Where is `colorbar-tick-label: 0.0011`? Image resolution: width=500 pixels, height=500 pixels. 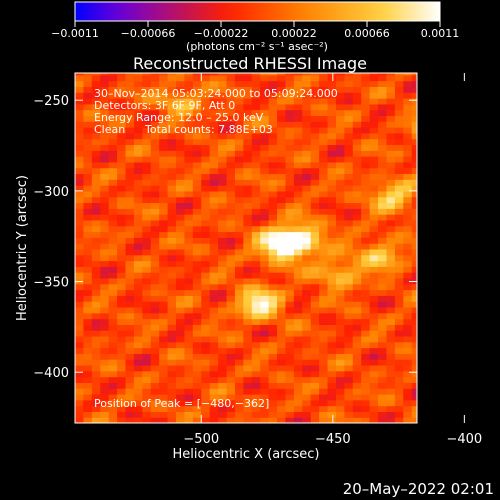
colorbar-tick-label: 0.0011 is located at coordinates (440, 33).